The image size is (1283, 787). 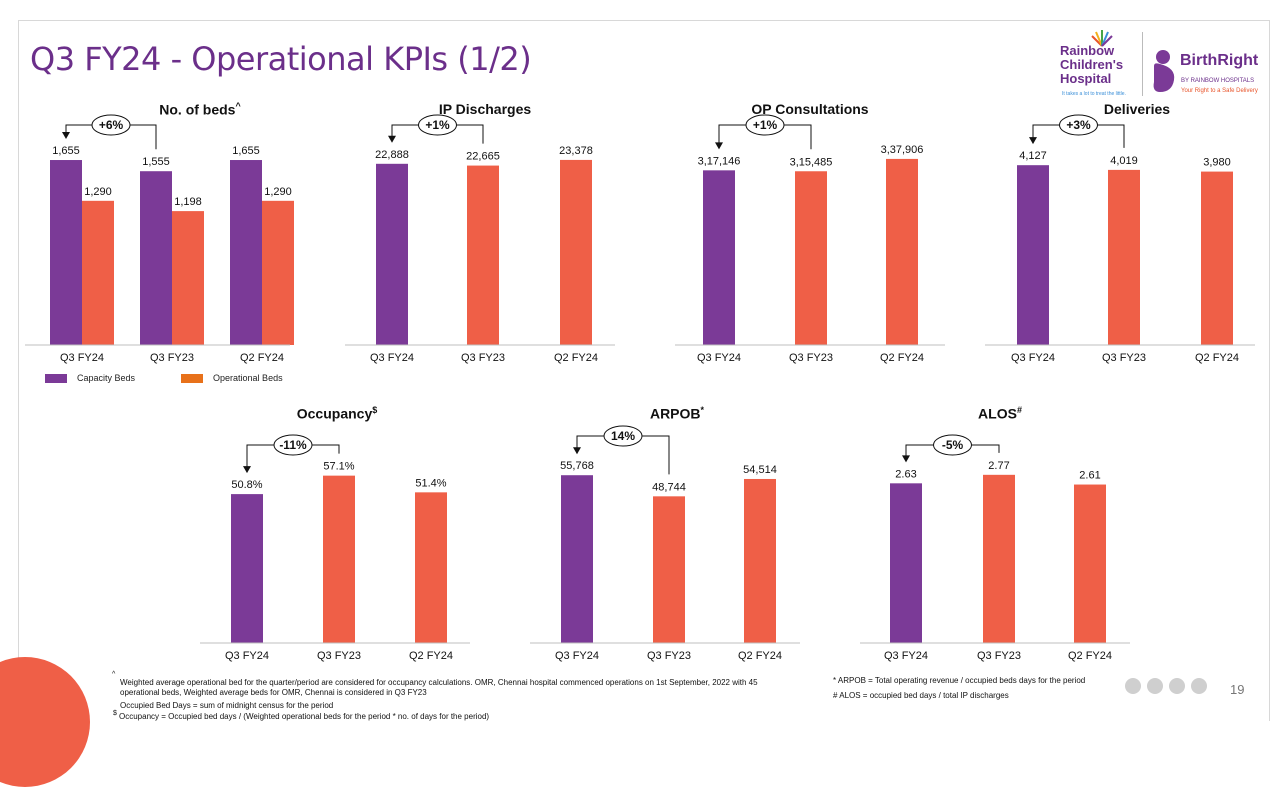 I want to click on data-label: 23,378, so click(x=576, y=151).